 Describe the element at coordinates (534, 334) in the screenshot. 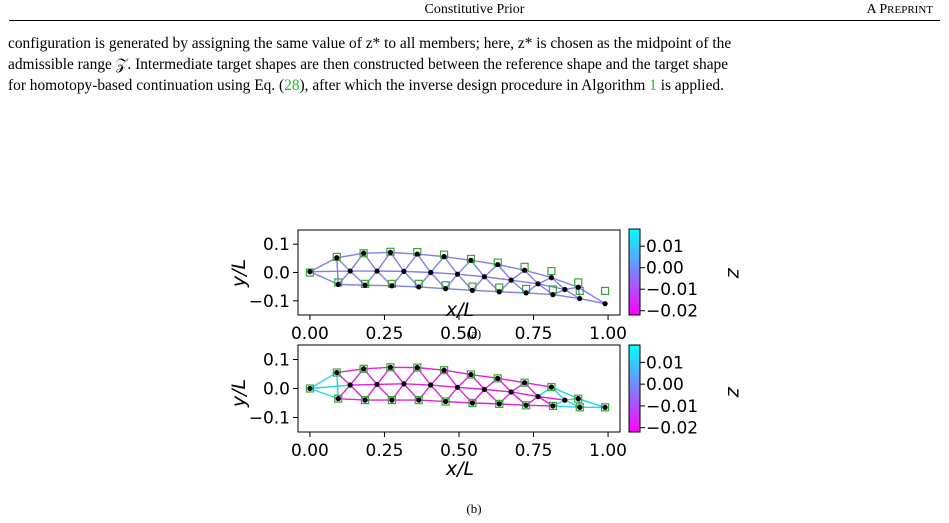

I see `xtick-label-0-3: 0.75` at that location.